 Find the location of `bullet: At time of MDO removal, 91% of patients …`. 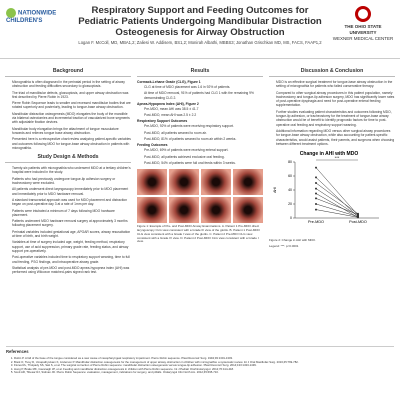

bullet: At time of MDO removal, 91% of patients … is located at coordinates (203, 95).